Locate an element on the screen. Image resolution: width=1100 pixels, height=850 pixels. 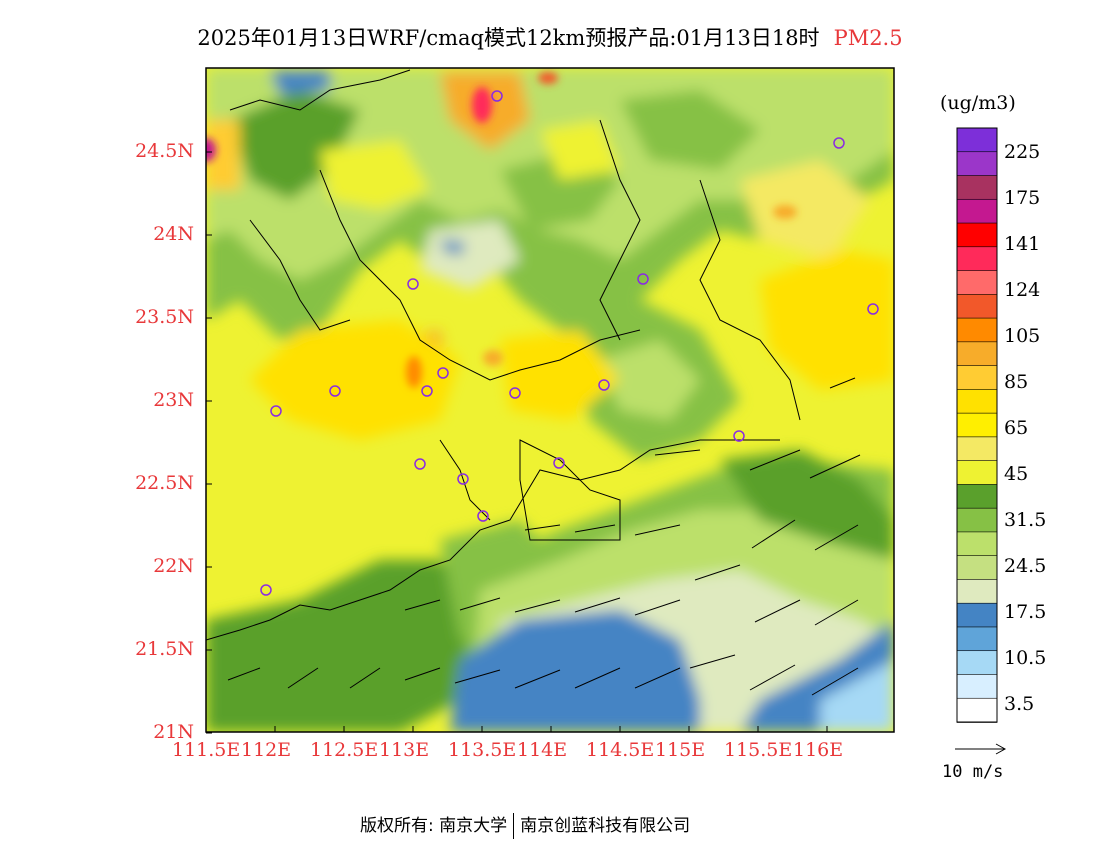
lat-tick-label: 21N is located at coordinates (173, 732).